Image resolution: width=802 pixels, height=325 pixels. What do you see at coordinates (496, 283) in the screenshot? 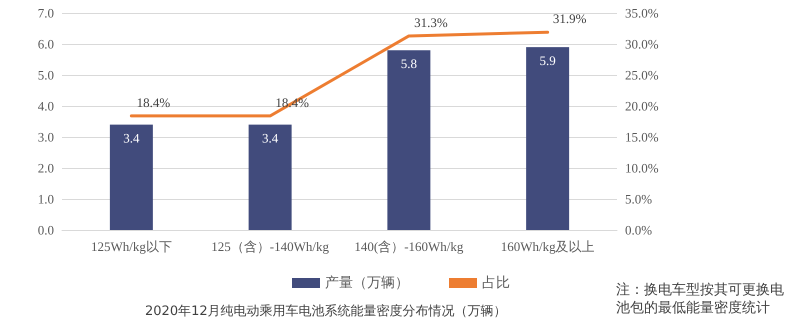
I see `legend-label: 占比` at bounding box center [496, 283].